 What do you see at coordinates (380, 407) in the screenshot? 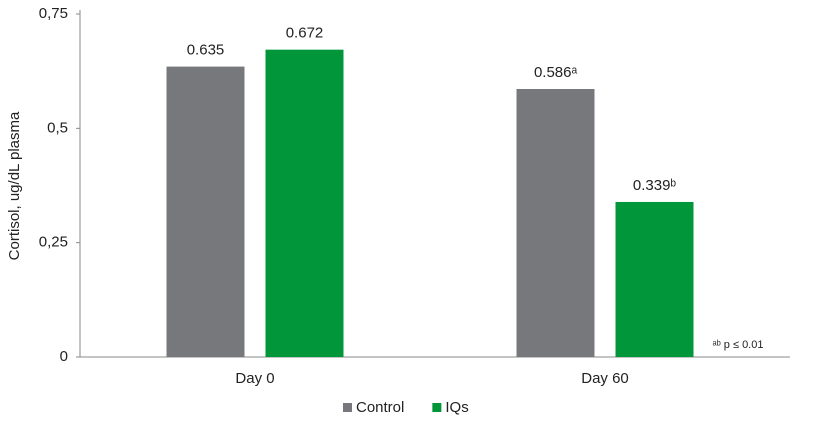
I see `legend-label: Control` at bounding box center [380, 407].